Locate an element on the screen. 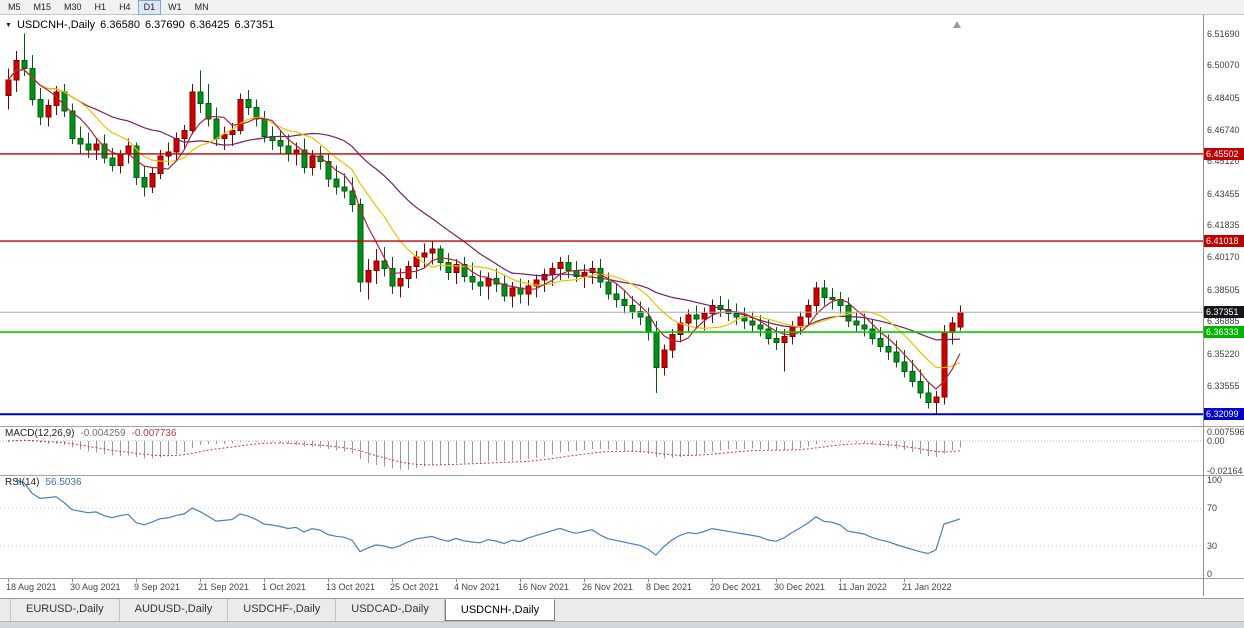 Image resolution: width=1244 pixels, height=628 pixels. date-axis-label: 20 Dec 2021 is located at coordinates (736, 587).